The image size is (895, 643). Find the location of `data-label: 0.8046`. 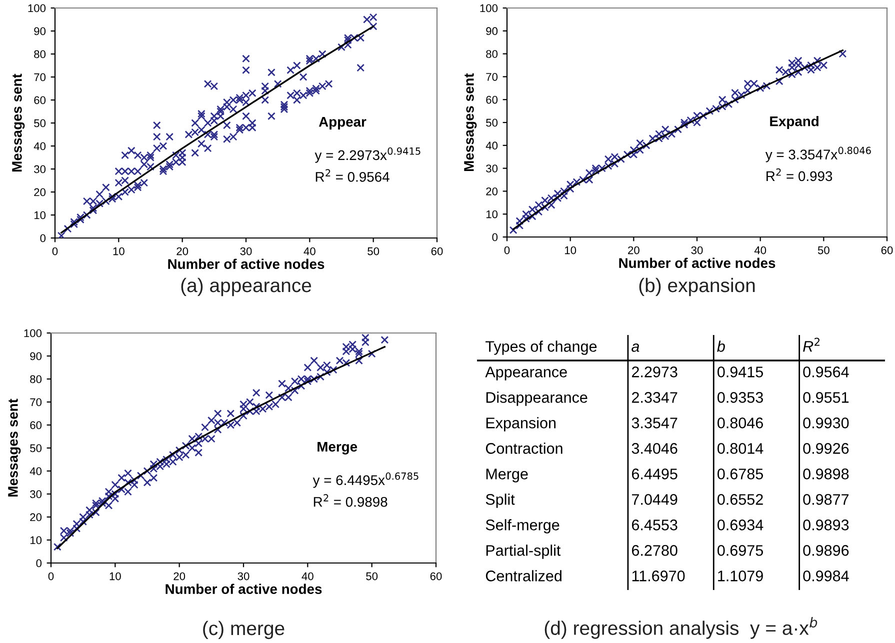

data-label: 0.8046 is located at coordinates (740, 423).